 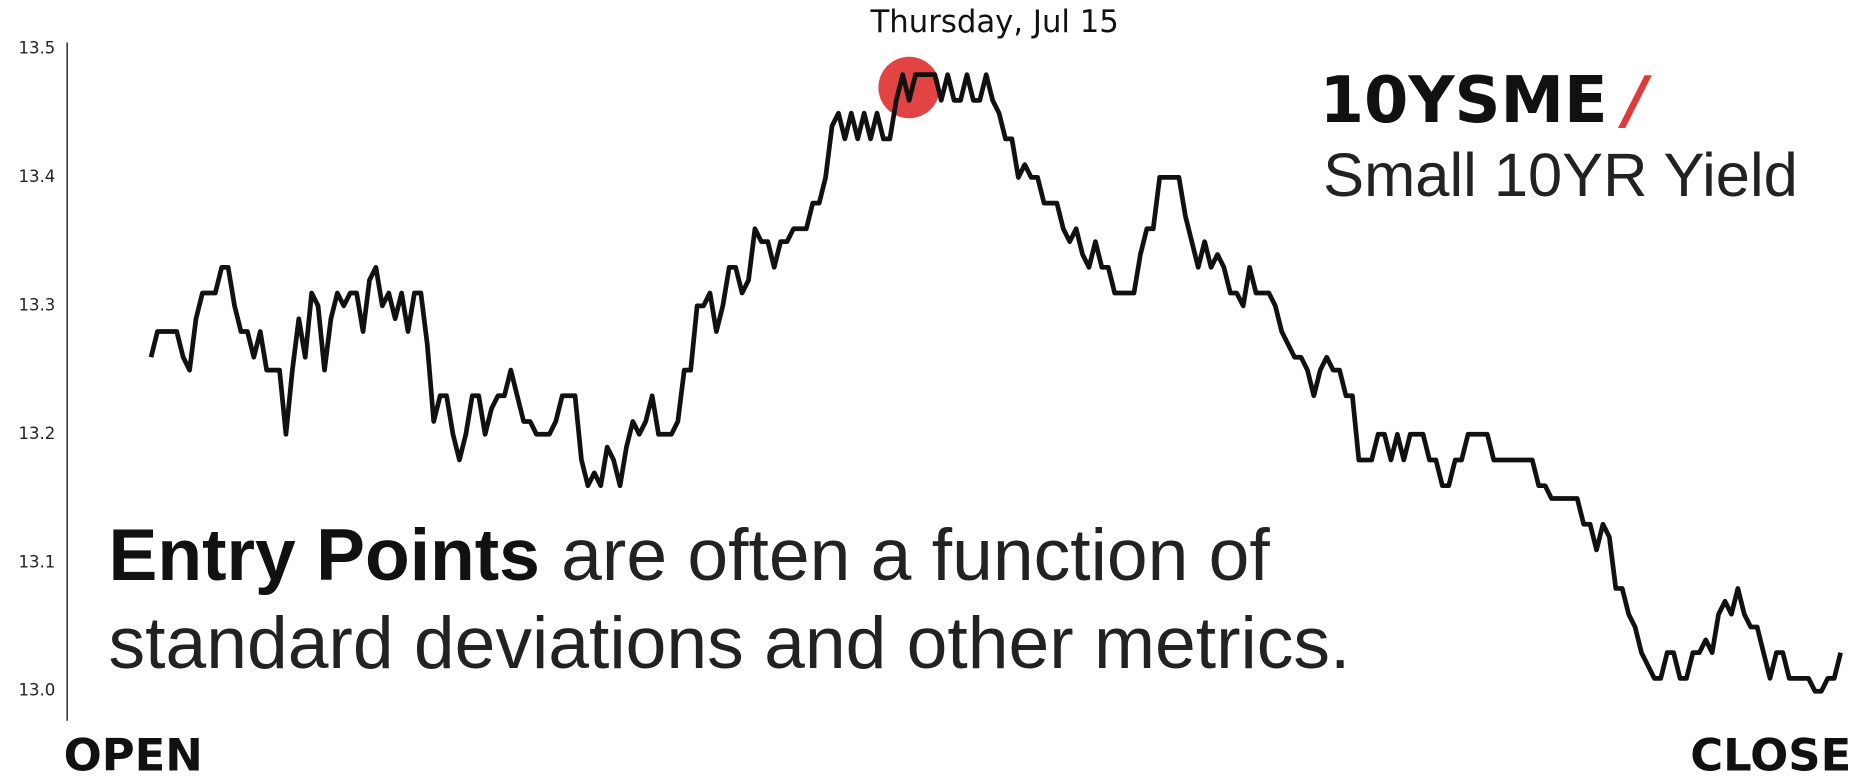 What do you see at coordinates (915, 556) in the screenshot?
I see `annotation-text: are often a function of` at bounding box center [915, 556].